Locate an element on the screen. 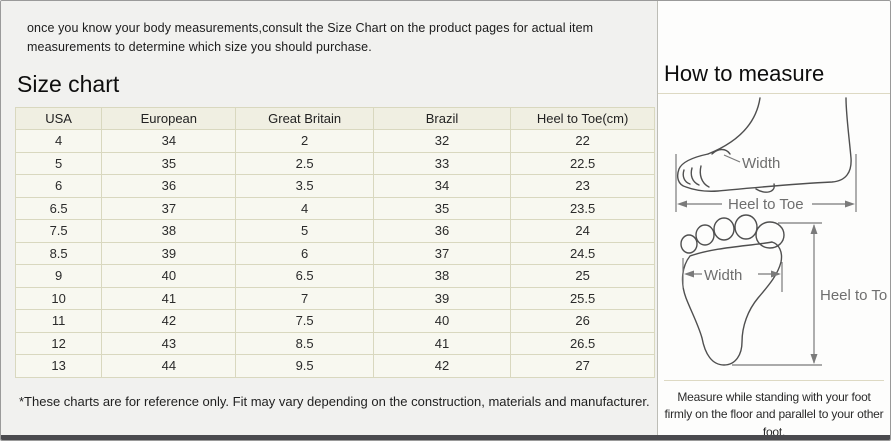 The height and width of the screenshot is (444, 891). table-cell: 32 is located at coordinates (442, 141).